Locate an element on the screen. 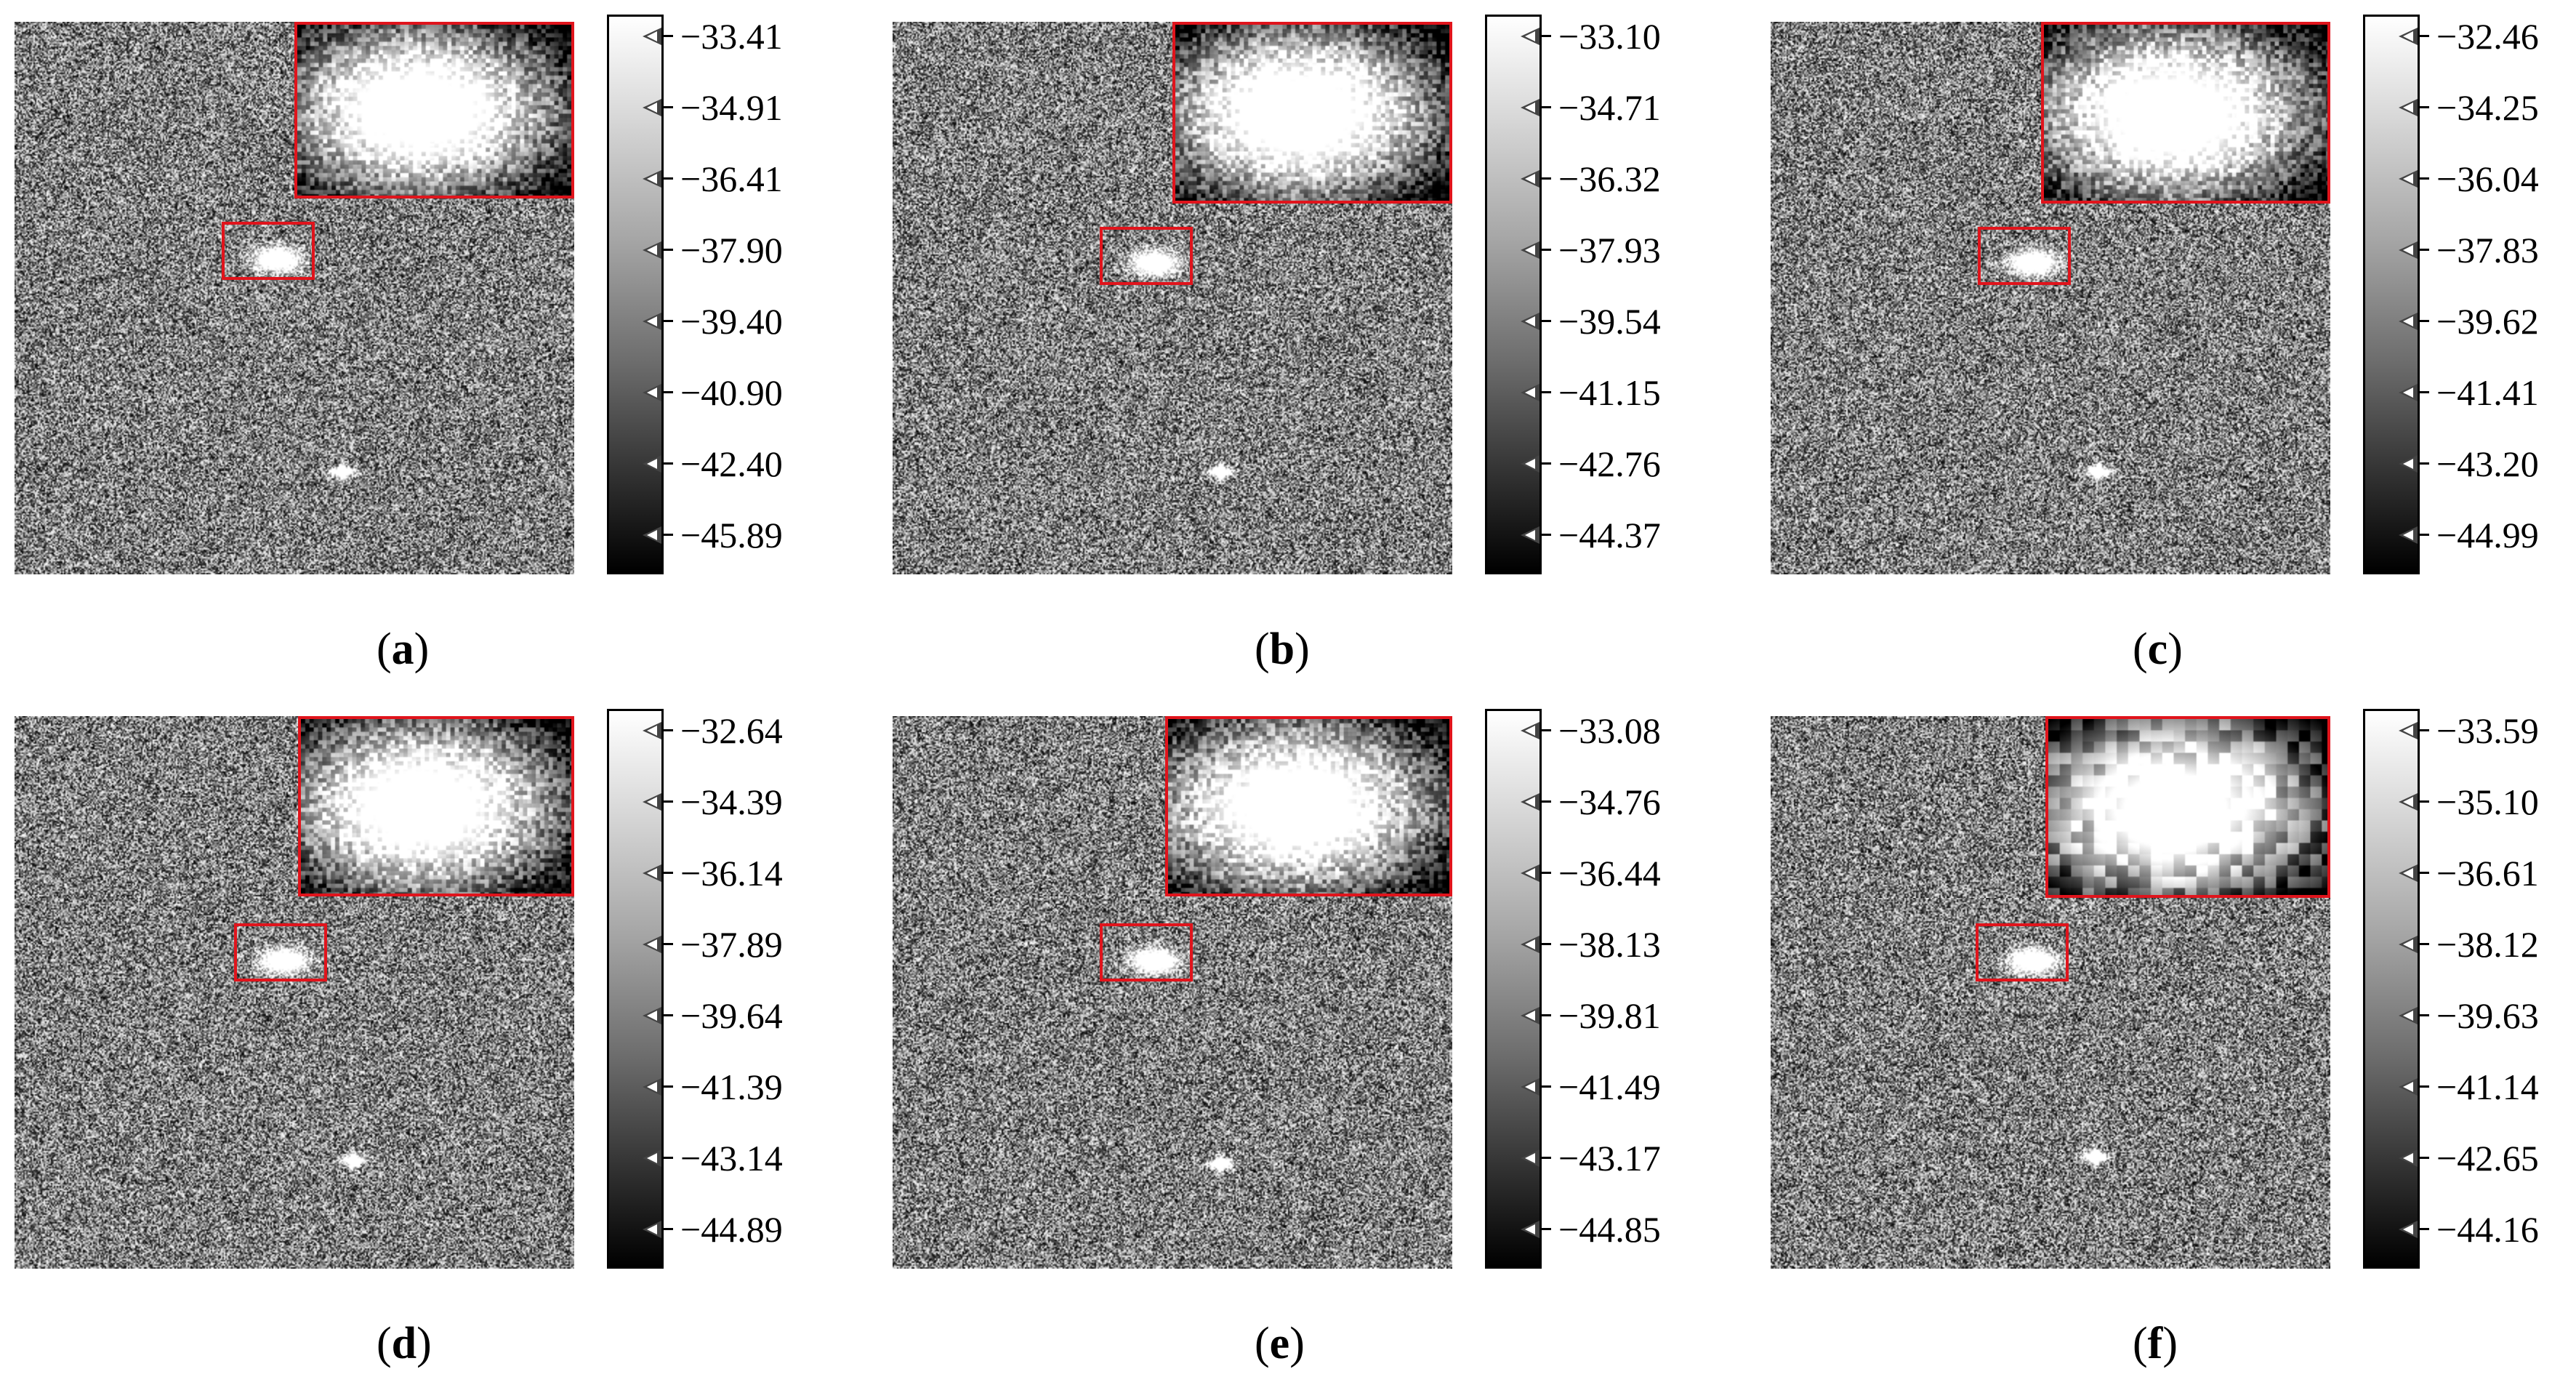 The height and width of the screenshot is (1377, 2576). panel-caption: (c) is located at coordinates (2158, 649).